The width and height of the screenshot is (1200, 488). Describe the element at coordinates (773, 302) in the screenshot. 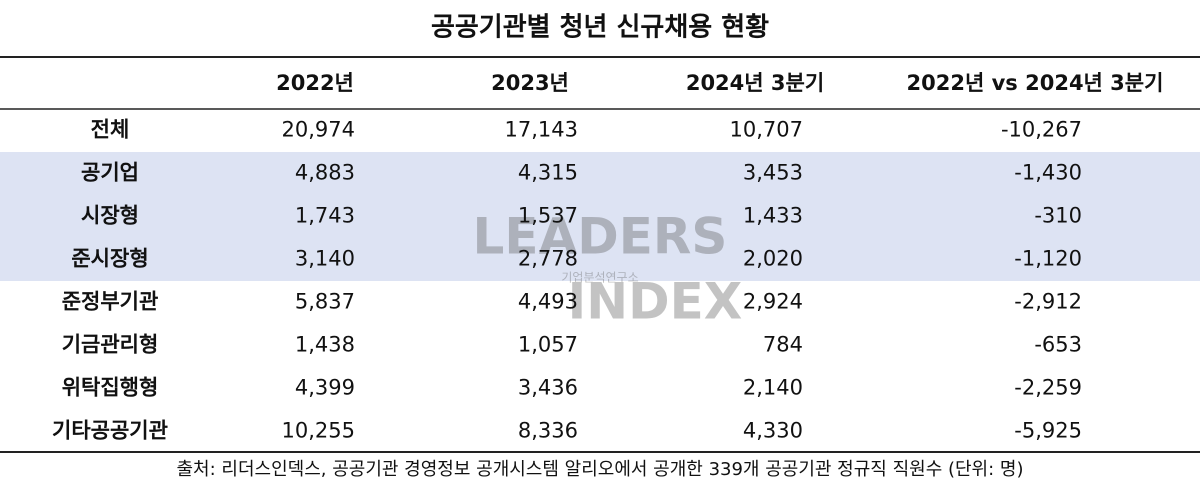

I see `cell: 2,924` at that location.